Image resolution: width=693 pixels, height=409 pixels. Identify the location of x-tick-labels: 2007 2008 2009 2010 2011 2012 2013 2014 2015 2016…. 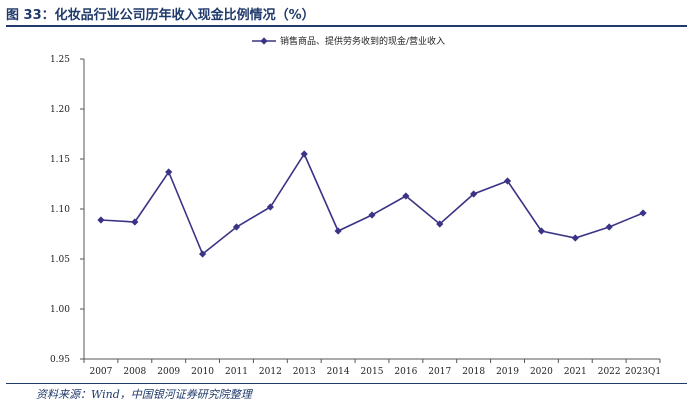
(375, 372).